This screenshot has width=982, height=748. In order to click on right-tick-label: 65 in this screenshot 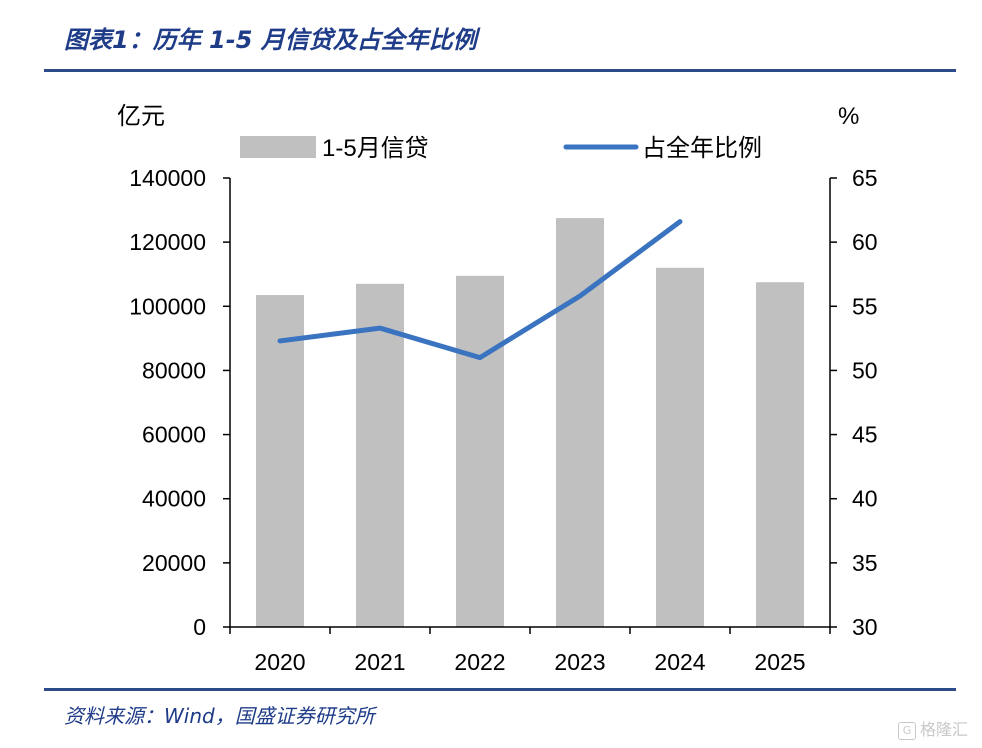, I will do `click(865, 178)`.